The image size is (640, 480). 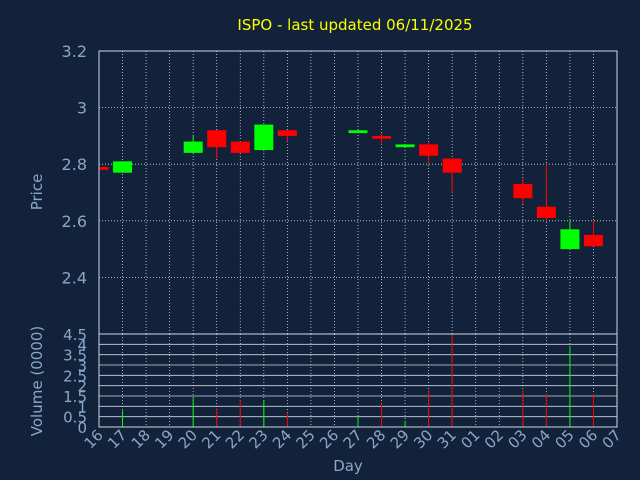 I want to click on price-tick-label: 3, so click(x=82, y=108).